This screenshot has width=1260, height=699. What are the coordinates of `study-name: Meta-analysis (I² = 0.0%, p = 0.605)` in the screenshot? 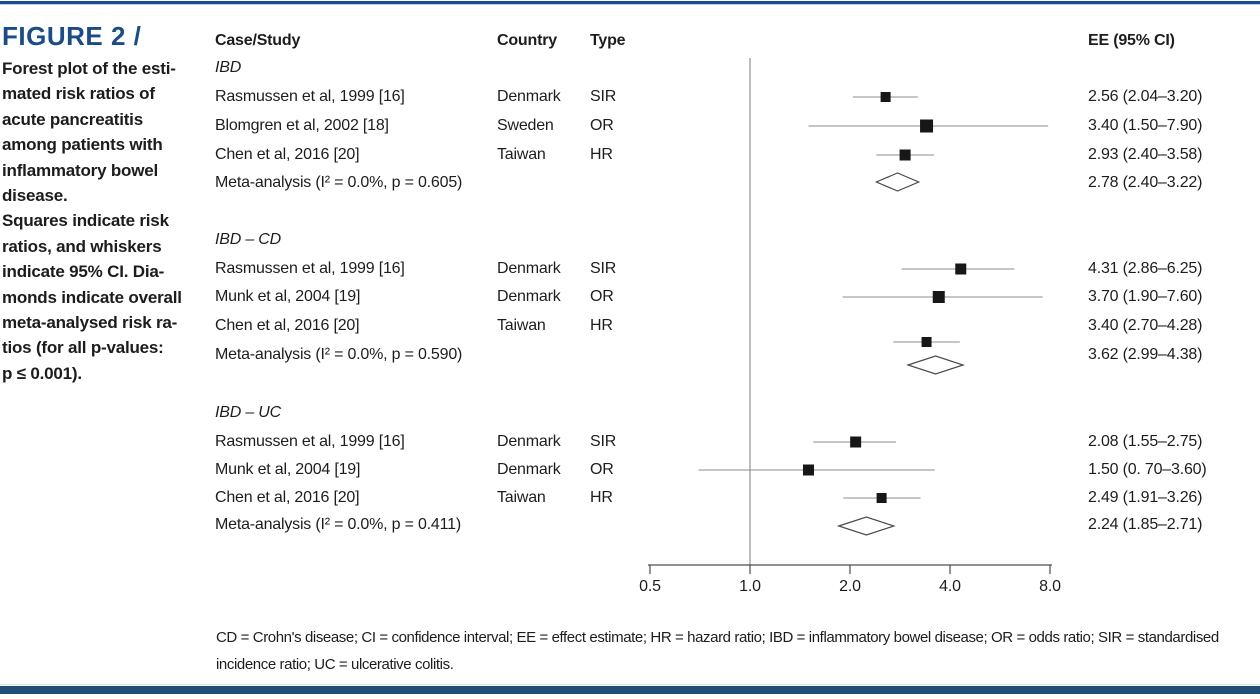 It's located at (339, 182).